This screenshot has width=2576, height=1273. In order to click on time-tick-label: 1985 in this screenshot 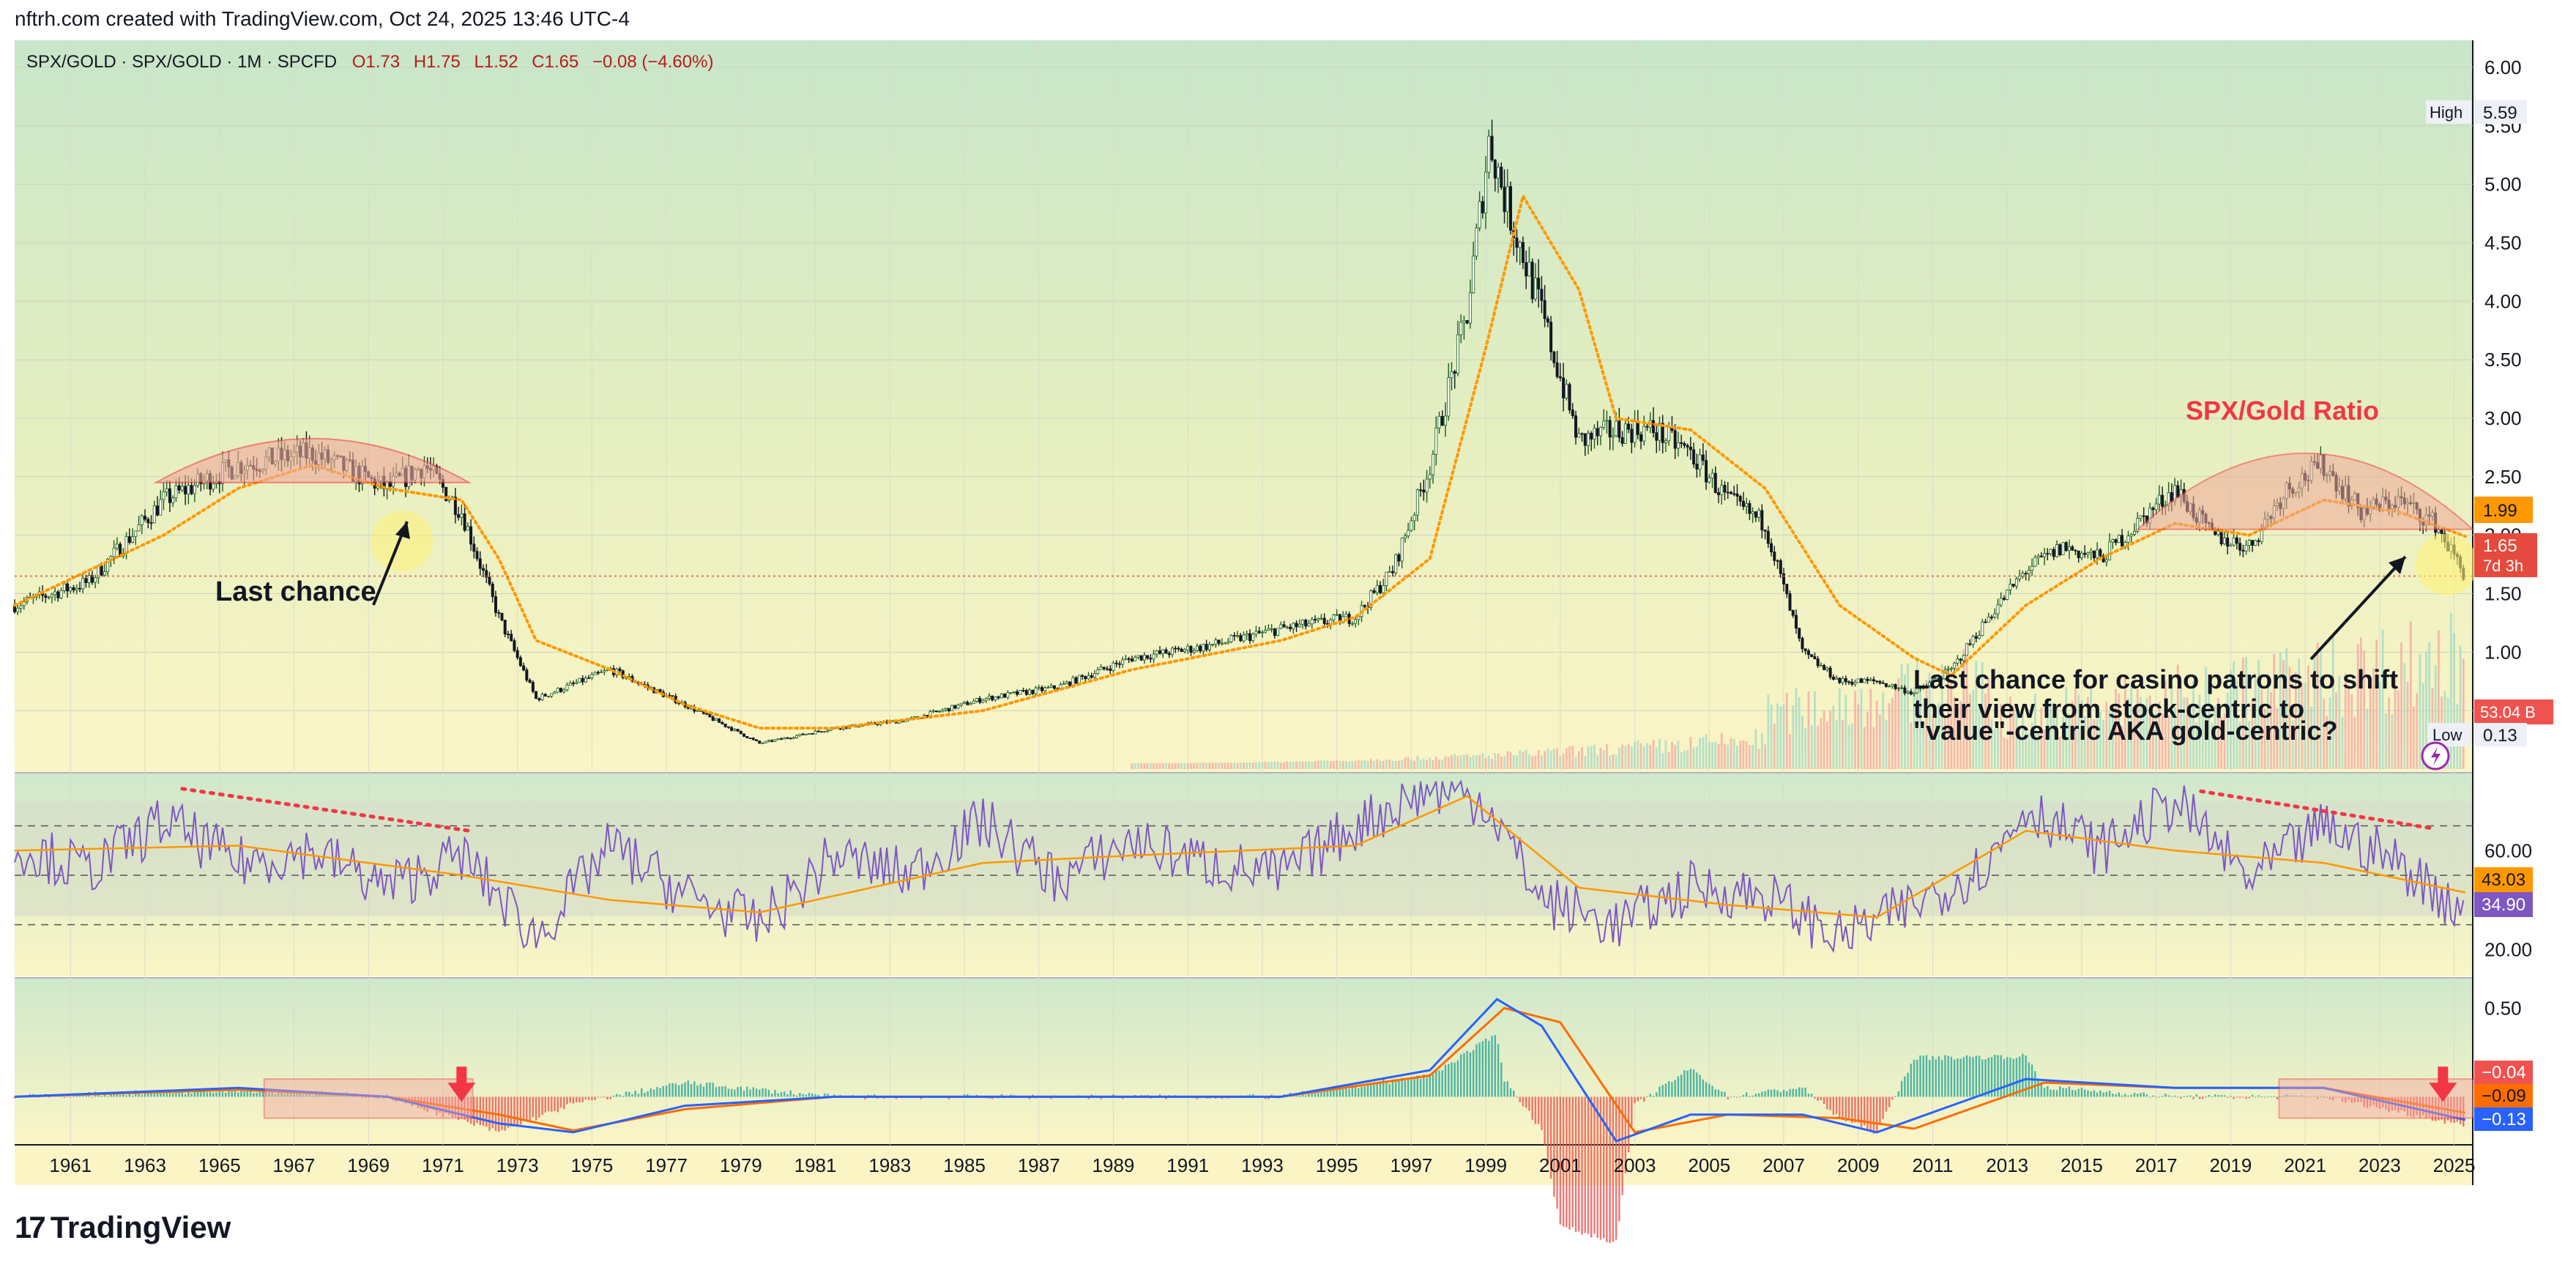, I will do `click(964, 1165)`.